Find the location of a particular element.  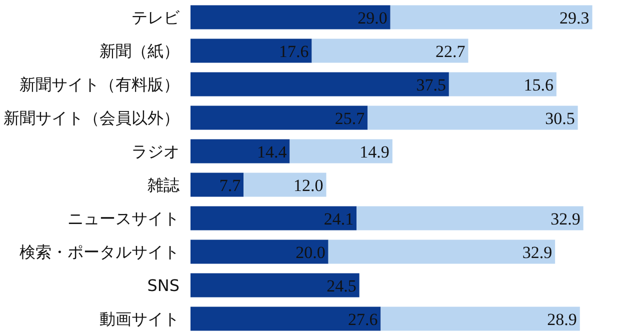

data-label: 24.1 is located at coordinates (339, 218).